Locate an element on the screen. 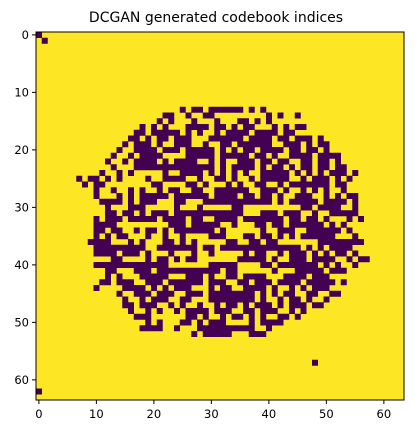  y-tick-label: 30 is located at coordinates (21, 207).